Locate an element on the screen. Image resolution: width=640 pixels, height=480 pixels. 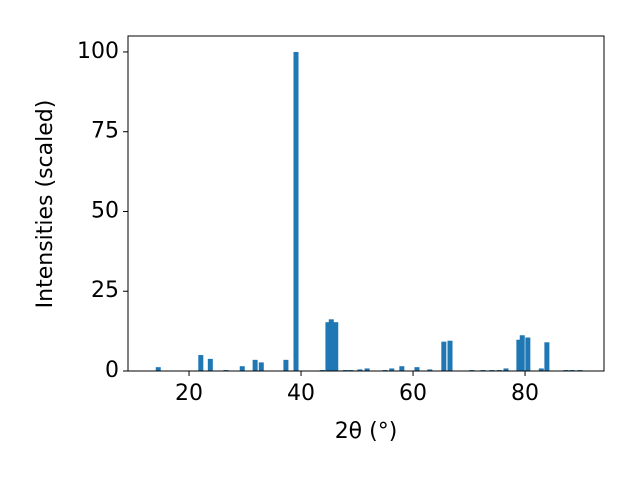
y-tick-label: 25 is located at coordinates (105, 290).